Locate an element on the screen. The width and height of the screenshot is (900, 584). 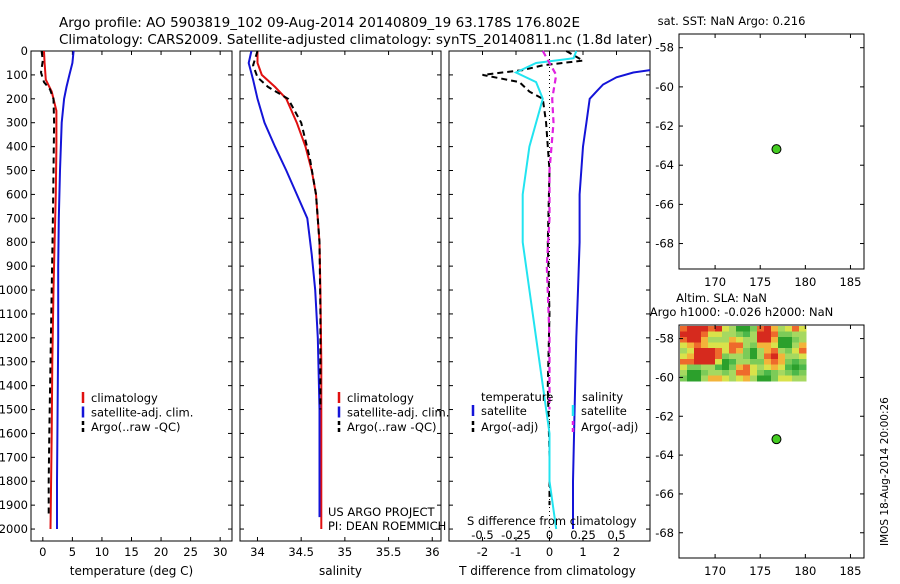
legend-label: satellite-adj. clim. is located at coordinates (398, 413).